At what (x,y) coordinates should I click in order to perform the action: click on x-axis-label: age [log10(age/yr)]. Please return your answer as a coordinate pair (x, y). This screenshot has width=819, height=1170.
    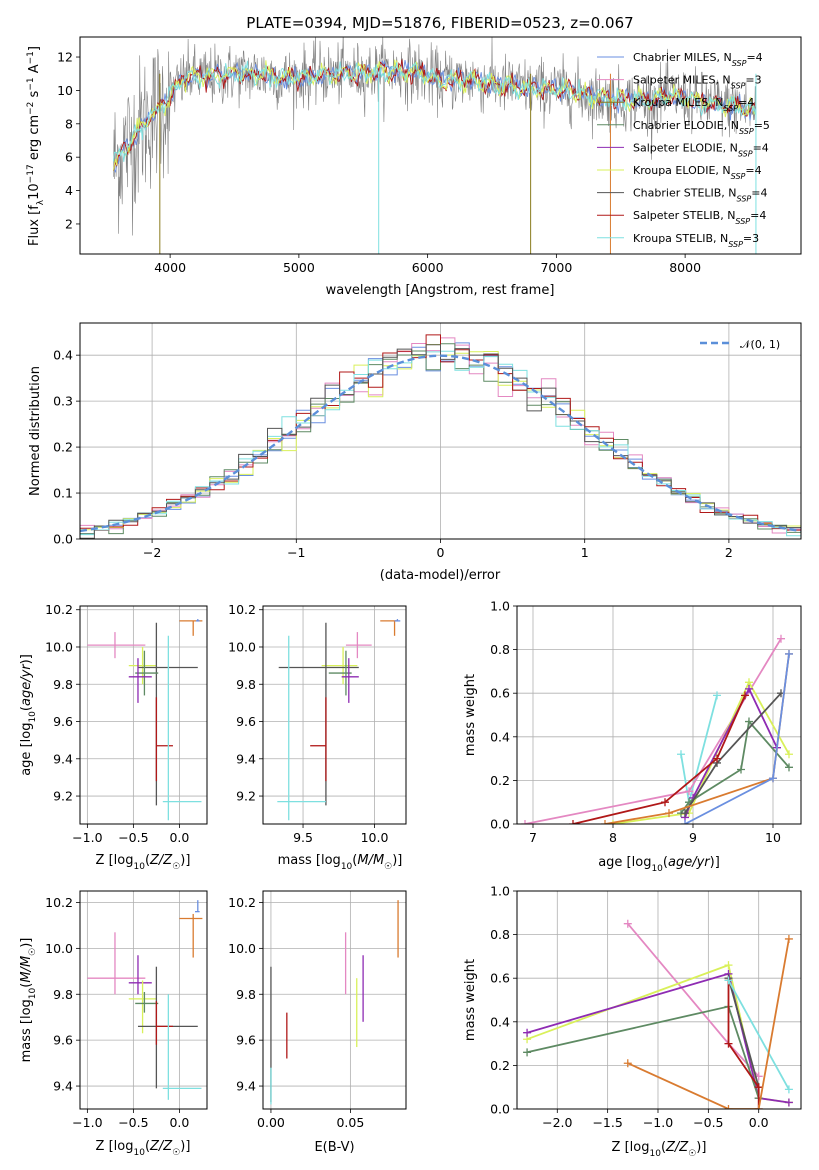
    Looking at the image, I should click on (659, 864).